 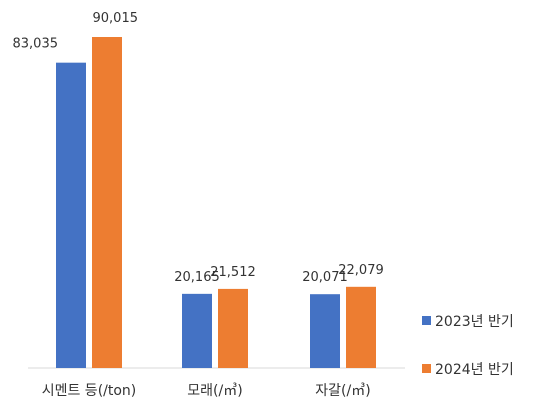 What do you see at coordinates (474, 370) in the screenshot?
I see `legend-label-1: 2024년 반기` at bounding box center [474, 370].